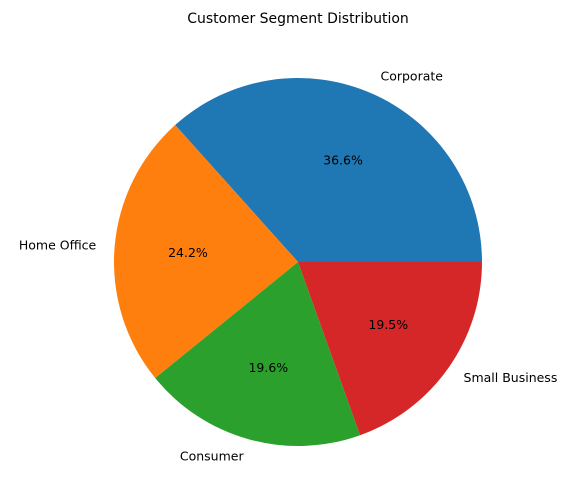 The width and height of the screenshot is (578, 504). What do you see at coordinates (212, 455) in the screenshot?
I see `slice-label-consumer: Consumer` at bounding box center [212, 455].